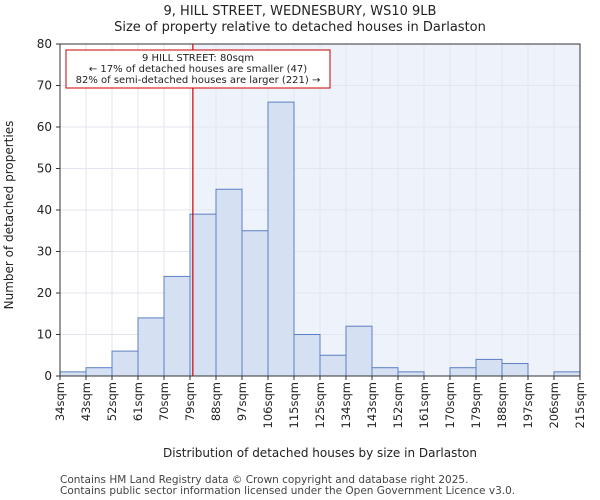 The width and height of the screenshot is (600, 500). I want to click on x-tick-label: 52sqm, so click(112, 401).